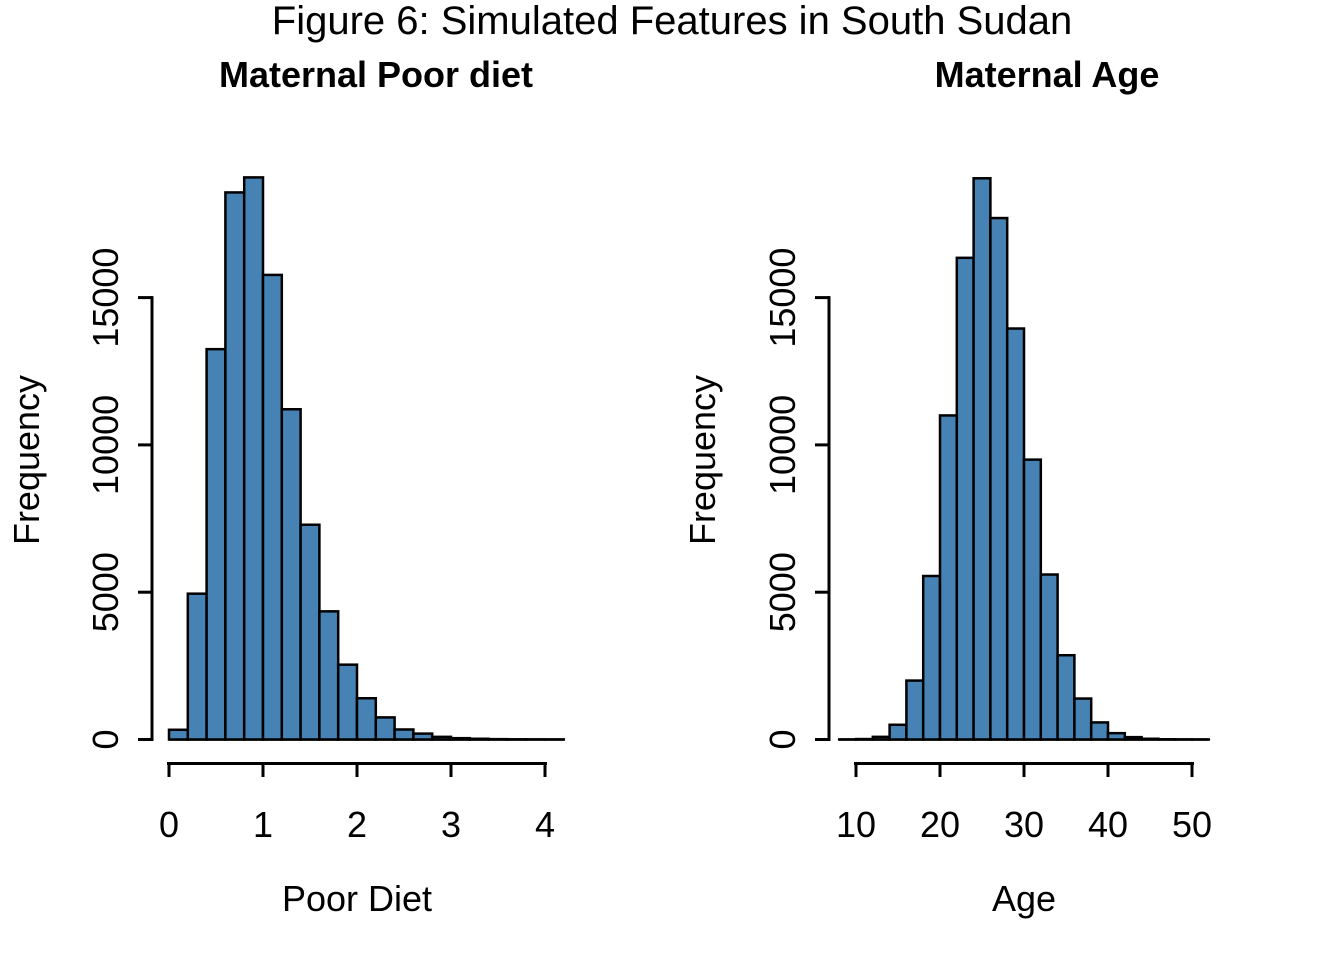 This screenshot has height=960, width=1344. Describe the element at coordinates (263, 824) in the screenshot. I see `x-tick-label: 1` at that location.